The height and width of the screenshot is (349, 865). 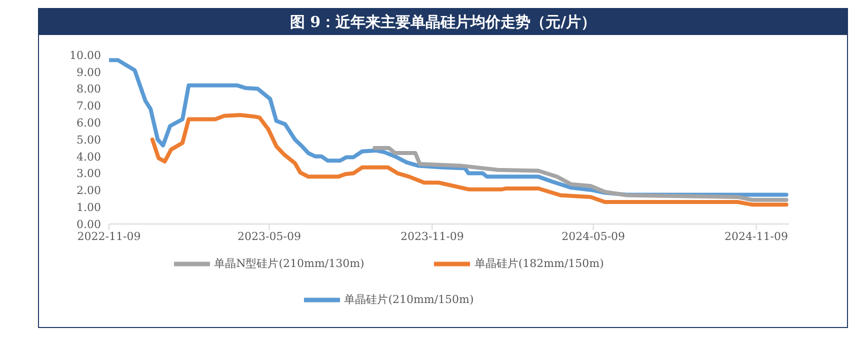 What do you see at coordinates (88, 207) in the screenshot?
I see `y-tick-label: 1.00` at bounding box center [88, 207].